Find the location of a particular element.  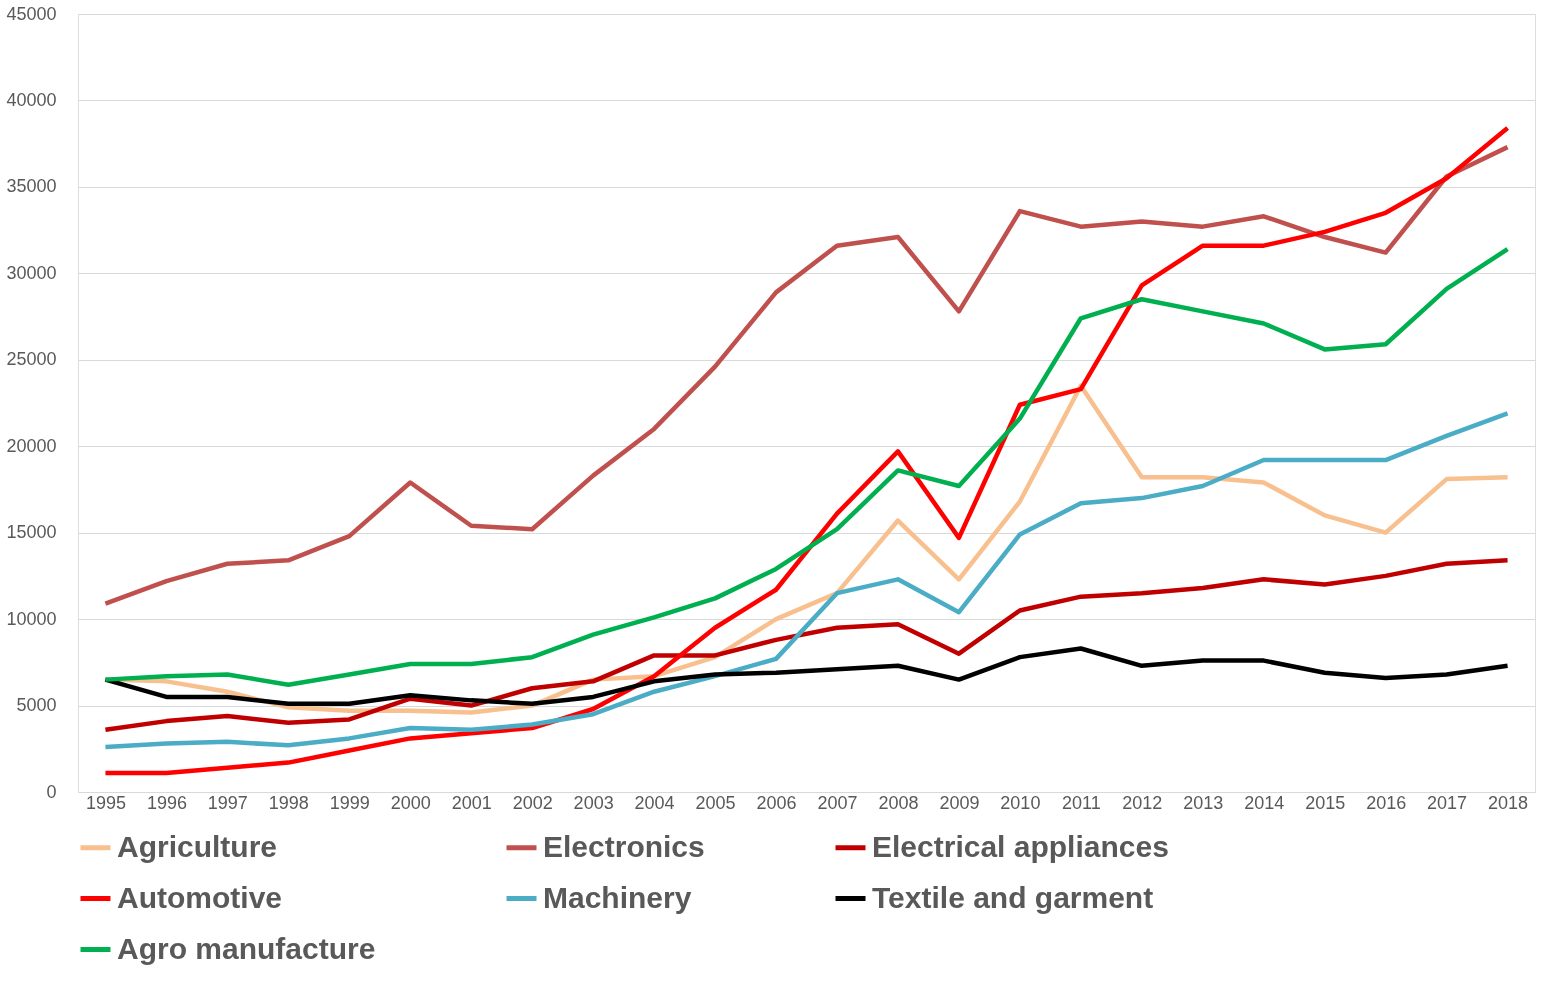

legend-label: Electrical appliances is located at coordinates (1020, 846).